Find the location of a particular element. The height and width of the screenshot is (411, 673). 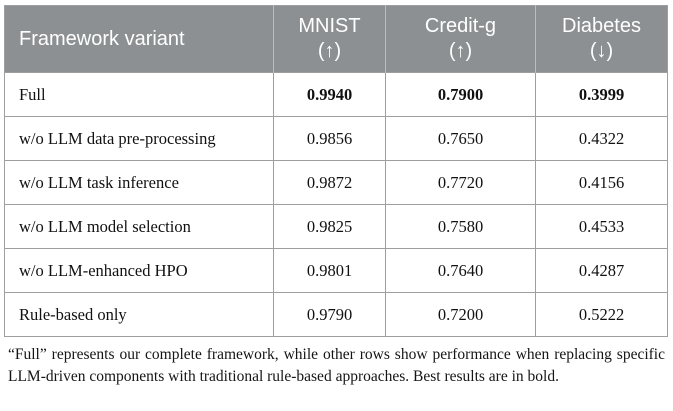

table-row-full: Full 0.9940 0.7900 0.3999 is located at coordinates (336, 94).